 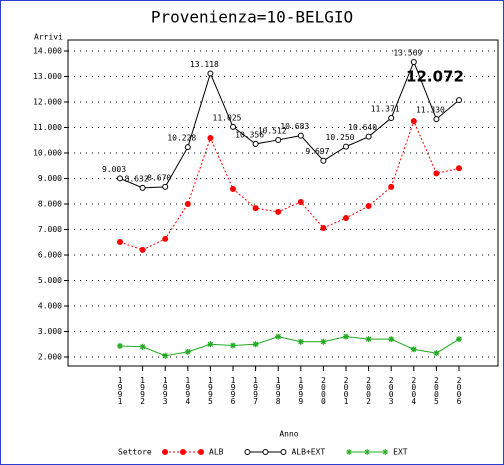 I want to click on data-label: 10.356, so click(x=249, y=134).